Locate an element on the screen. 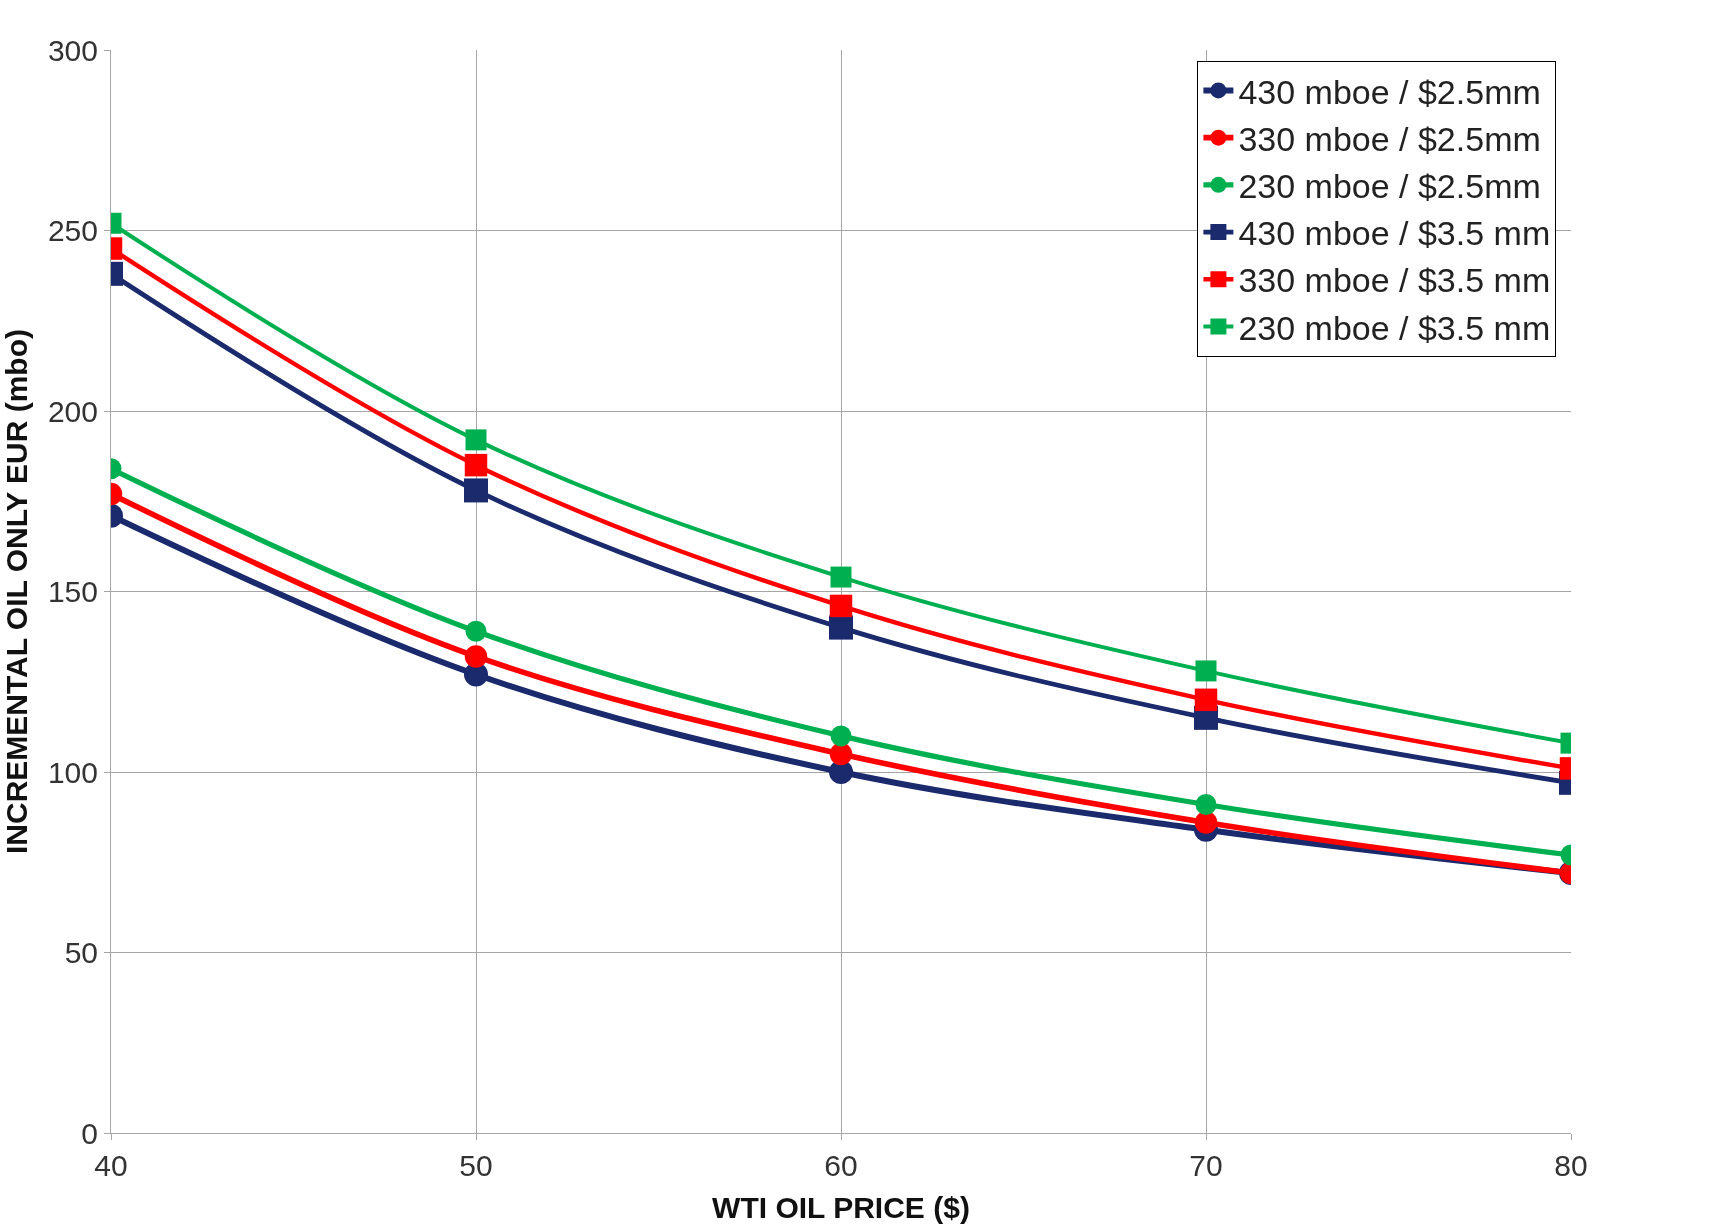 This screenshot has width=1711, height=1230. y-tick-label: 100 is located at coordinates (72, 772).